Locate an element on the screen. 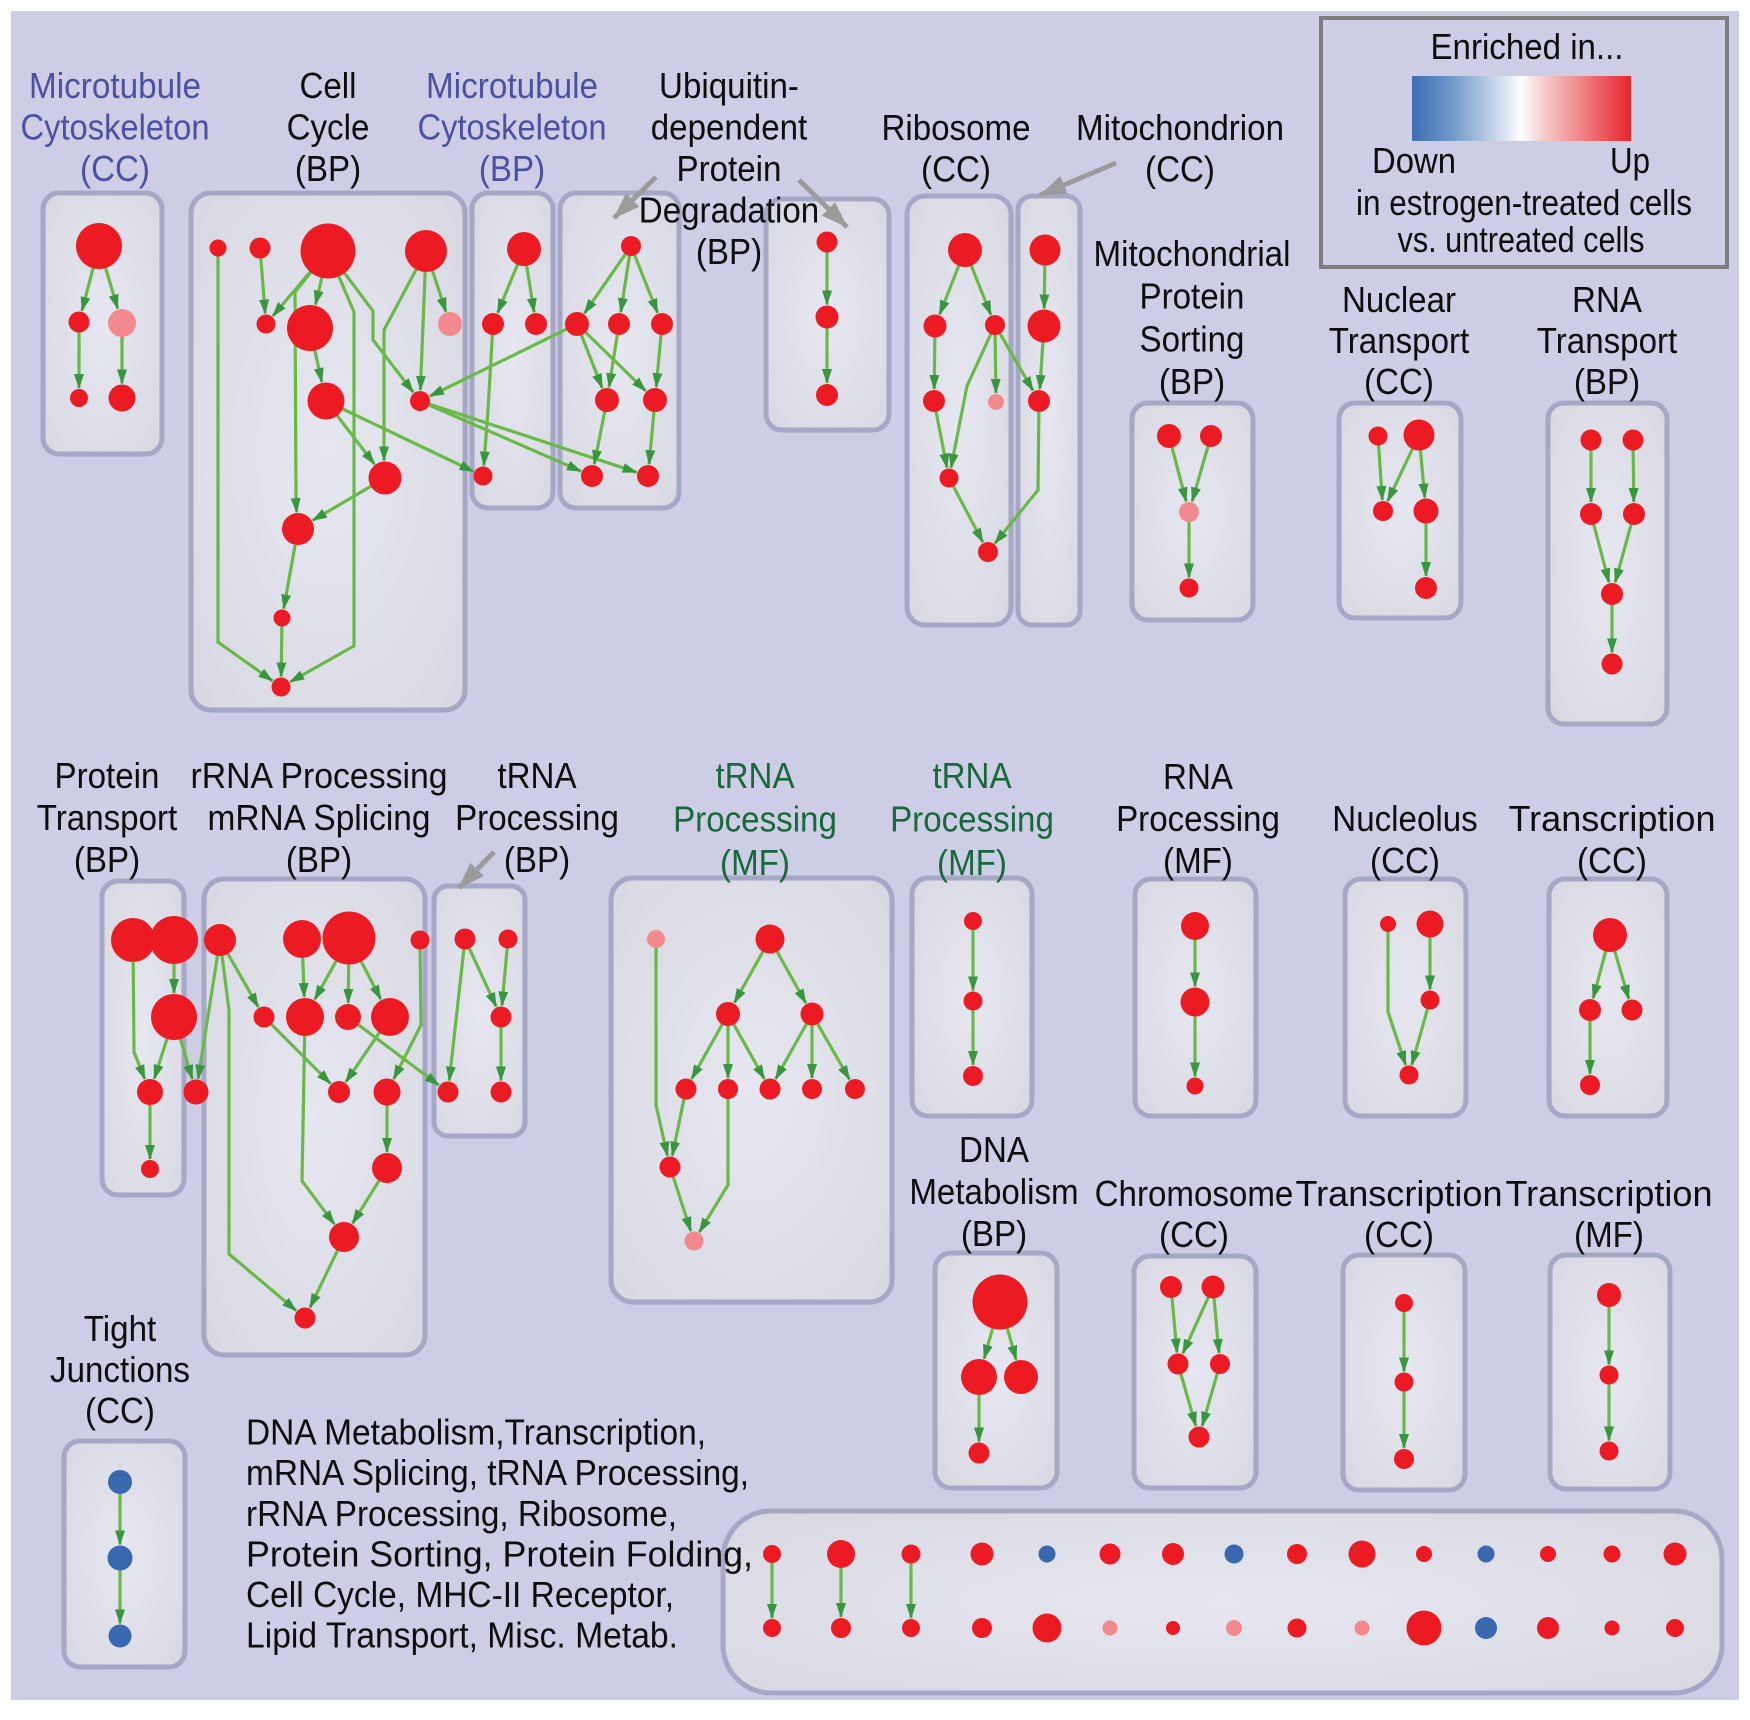 The width and height of the screenshot is (1750, 1720). svg-text:mRNA Splicing, tRNA Processing: mRNA Splicing, tRNA Processing, is located at coordinates (497, 1472).